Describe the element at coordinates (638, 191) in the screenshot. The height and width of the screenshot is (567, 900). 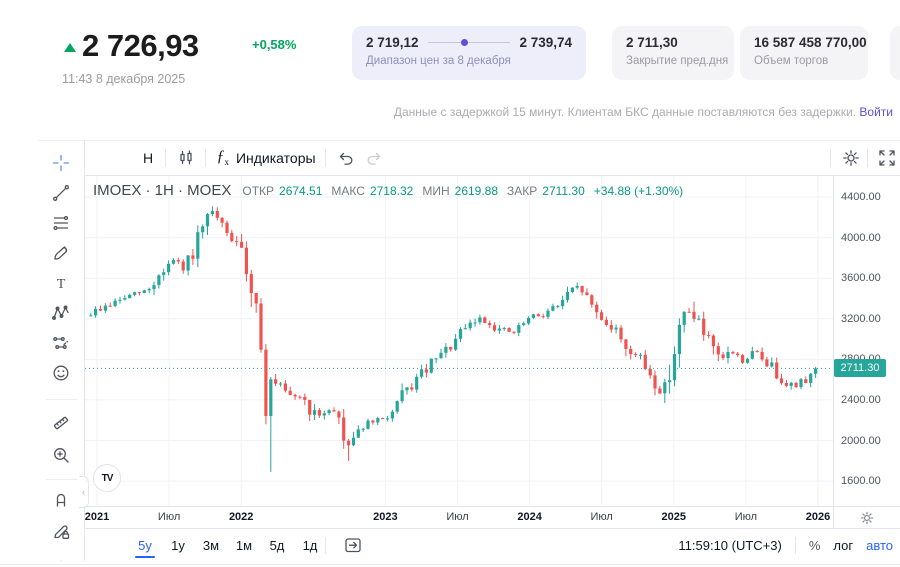
I see `legend-change: +34.88 (+1.30%)` at that location.